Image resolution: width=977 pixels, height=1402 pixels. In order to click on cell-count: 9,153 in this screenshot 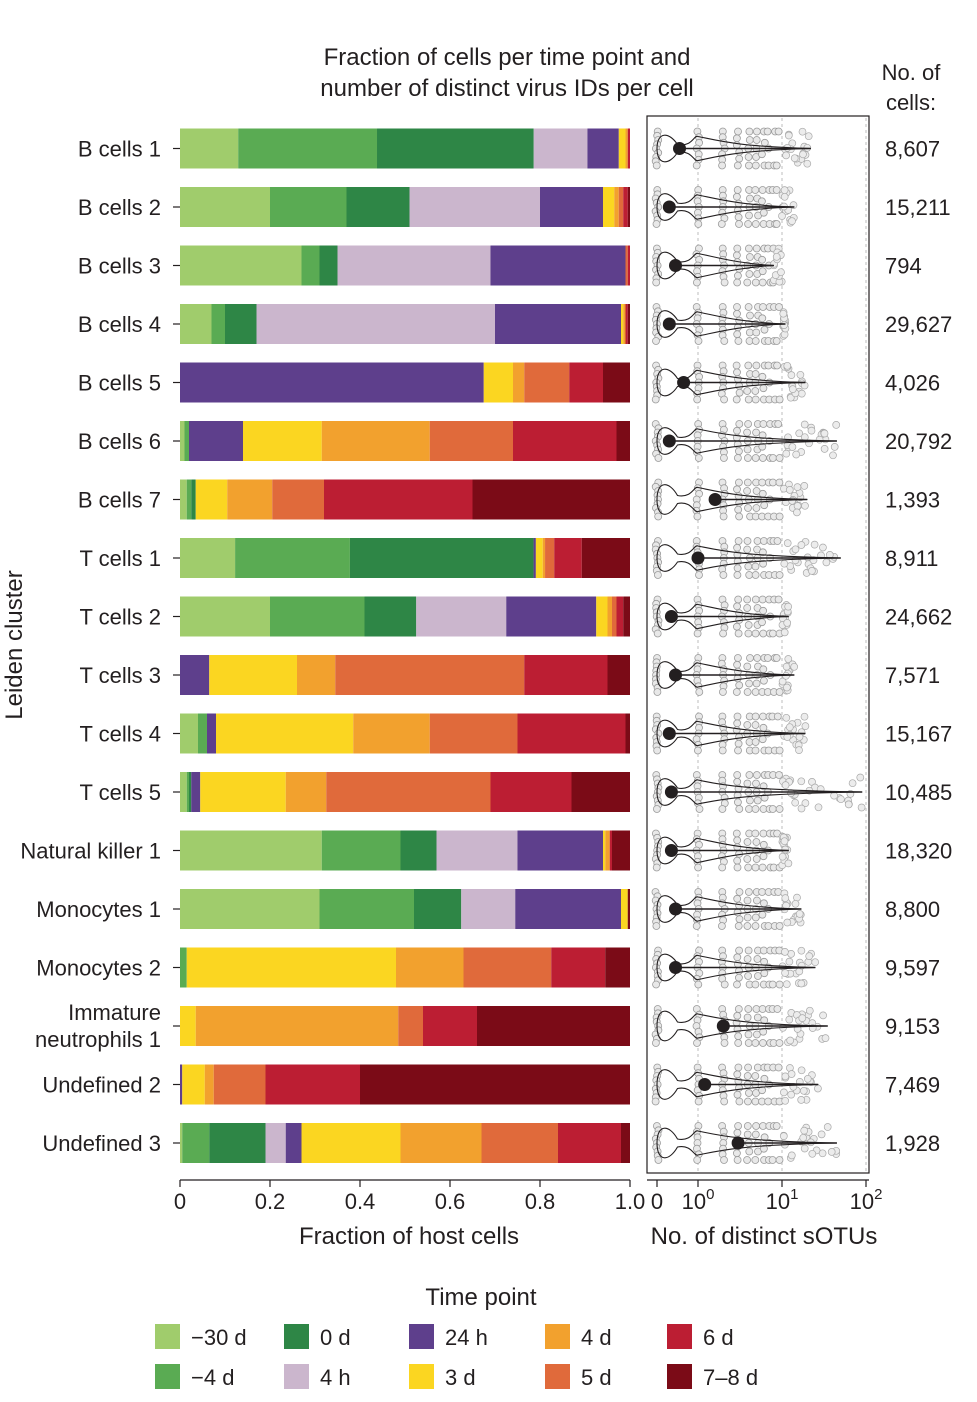, I will do `click(912, 1026)`.